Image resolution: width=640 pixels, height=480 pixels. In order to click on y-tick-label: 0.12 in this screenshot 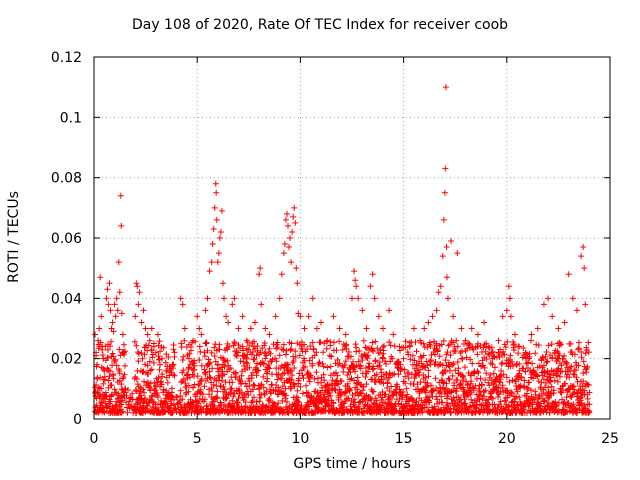, I will do `click(66, 58)`.